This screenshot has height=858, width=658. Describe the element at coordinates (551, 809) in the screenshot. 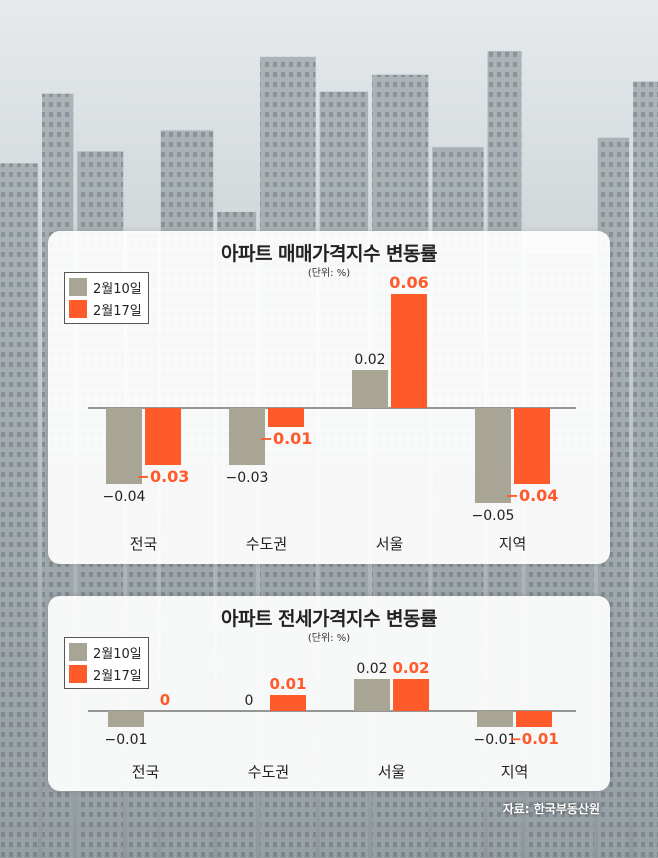

I see `source-credit: 자료: 한국부동산원` at that location.